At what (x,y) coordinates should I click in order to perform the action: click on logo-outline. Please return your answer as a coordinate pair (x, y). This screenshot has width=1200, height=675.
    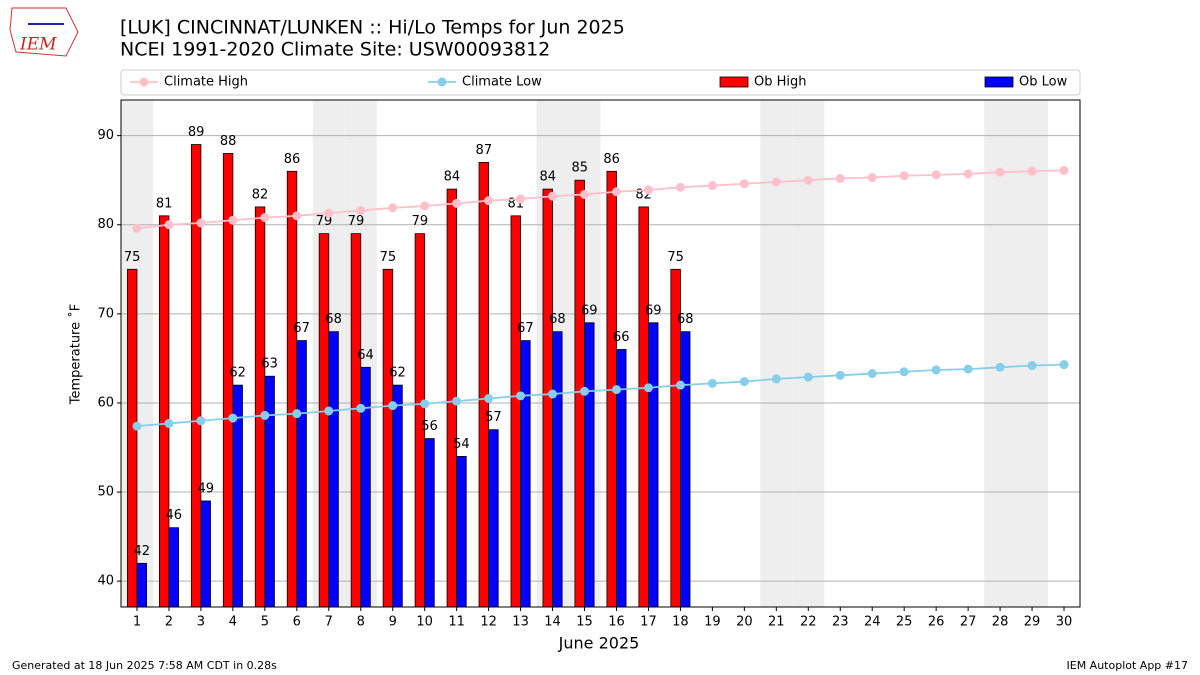
    Looking at the image, I should click on (44, 32).